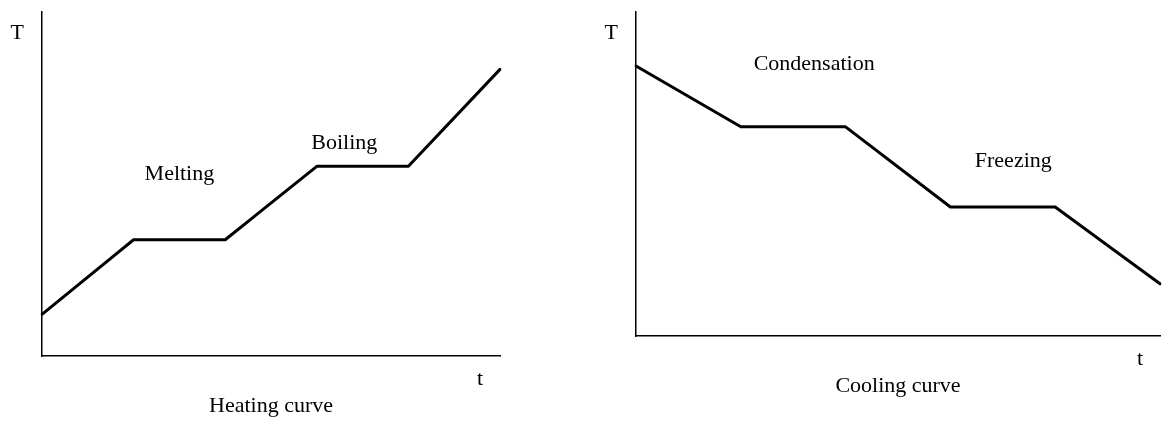  What do you see at coordinates (271, 404) in the screenshot?
I see `text: Heating curve` at bounding box center [271, 404].